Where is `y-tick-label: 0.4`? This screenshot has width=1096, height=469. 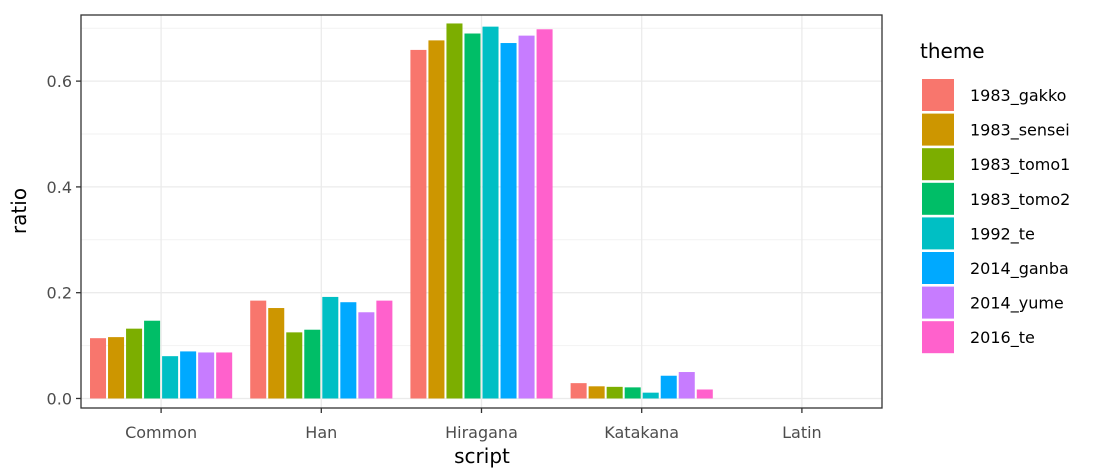
y-tick-label: 0.4 is located at coordinates (59, 187).